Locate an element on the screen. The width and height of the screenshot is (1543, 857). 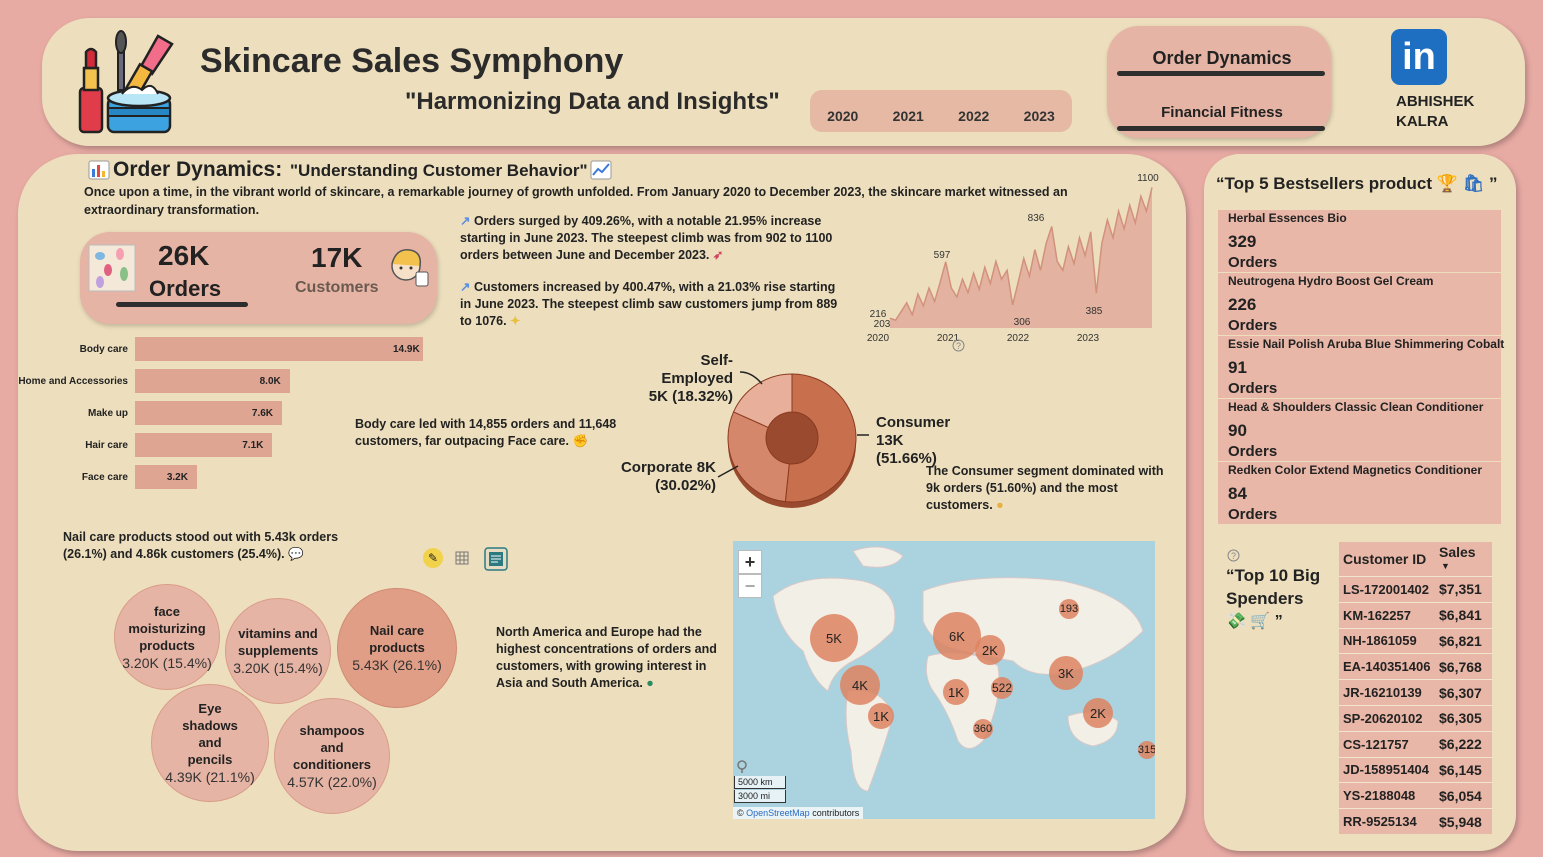
bubble-nail-care: Nail care products 5.43K (26.1%) is located at coordinates (397, 648).